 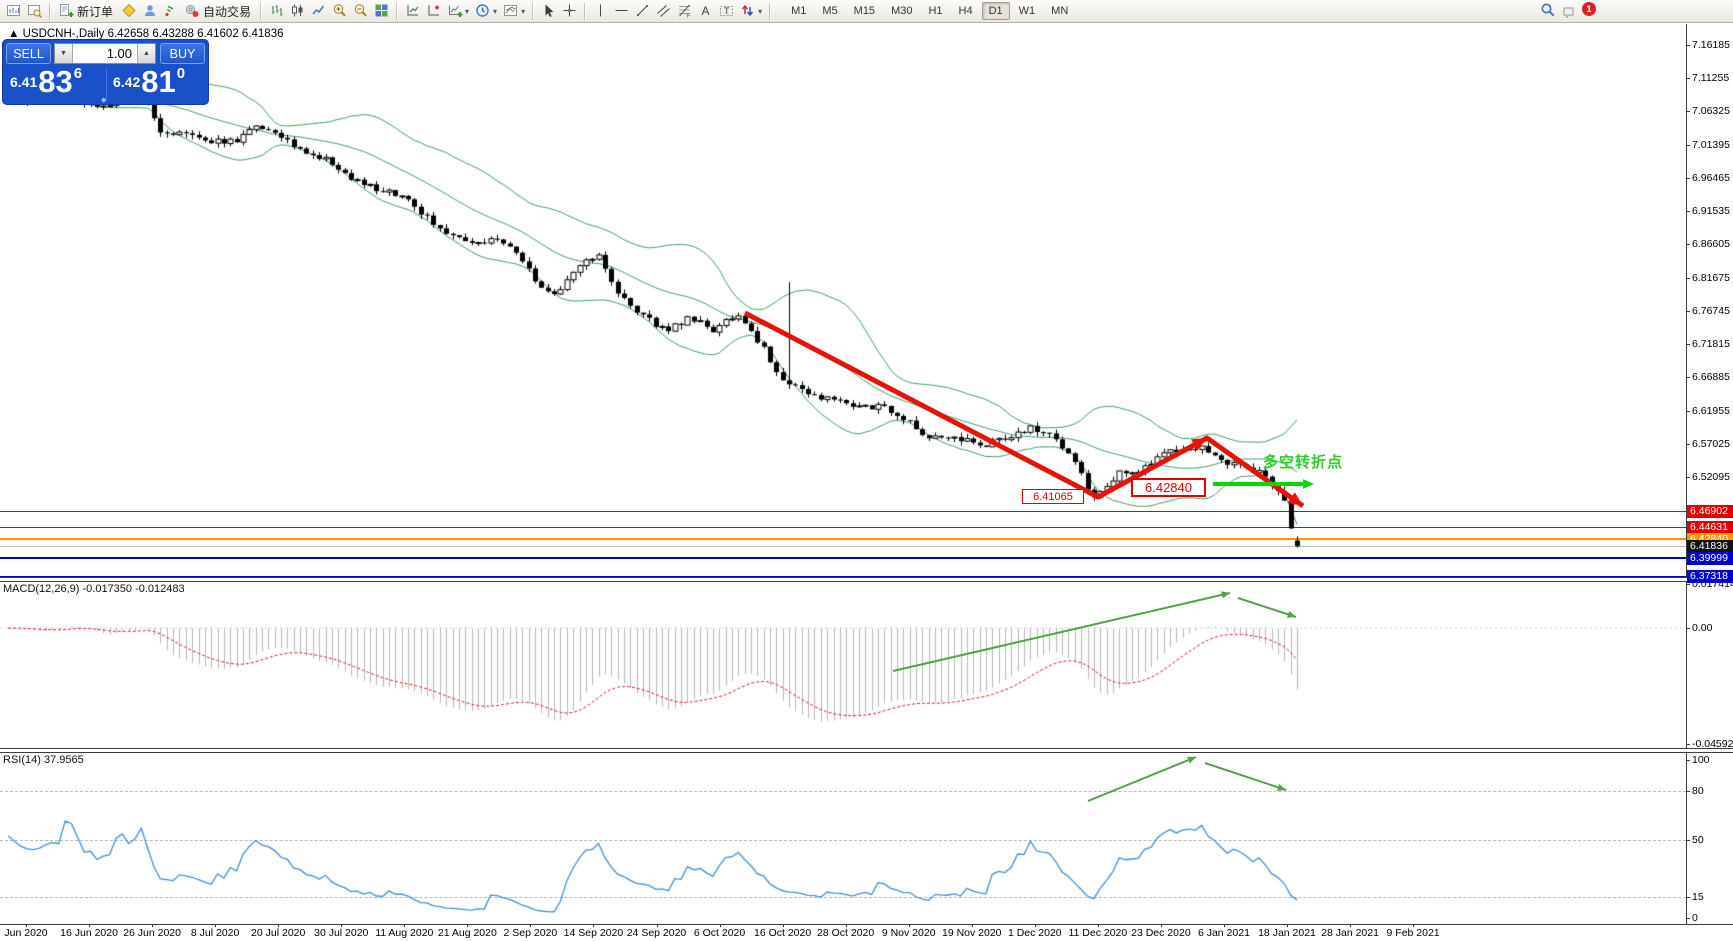 What do you see at coordinates (318, 11) in the screenshot?
I see `line-chart-icon` at bounding box center [318, 11].